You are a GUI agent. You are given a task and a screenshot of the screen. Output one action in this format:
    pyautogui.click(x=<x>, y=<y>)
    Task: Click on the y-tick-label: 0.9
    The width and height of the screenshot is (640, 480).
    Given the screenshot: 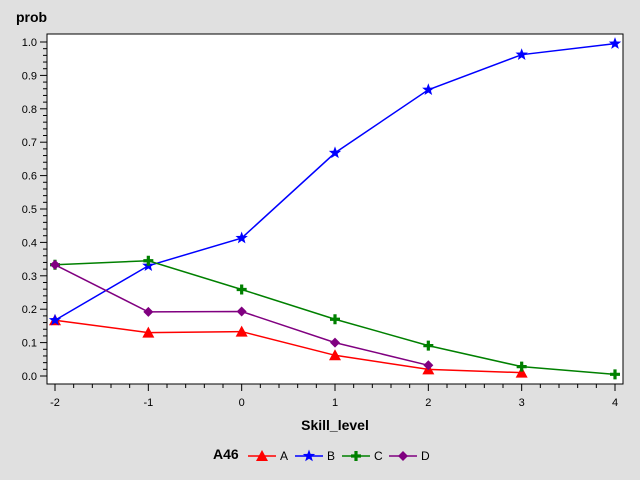 What is the action you would take?
    pyautogui.click(x=29, y=76)
    